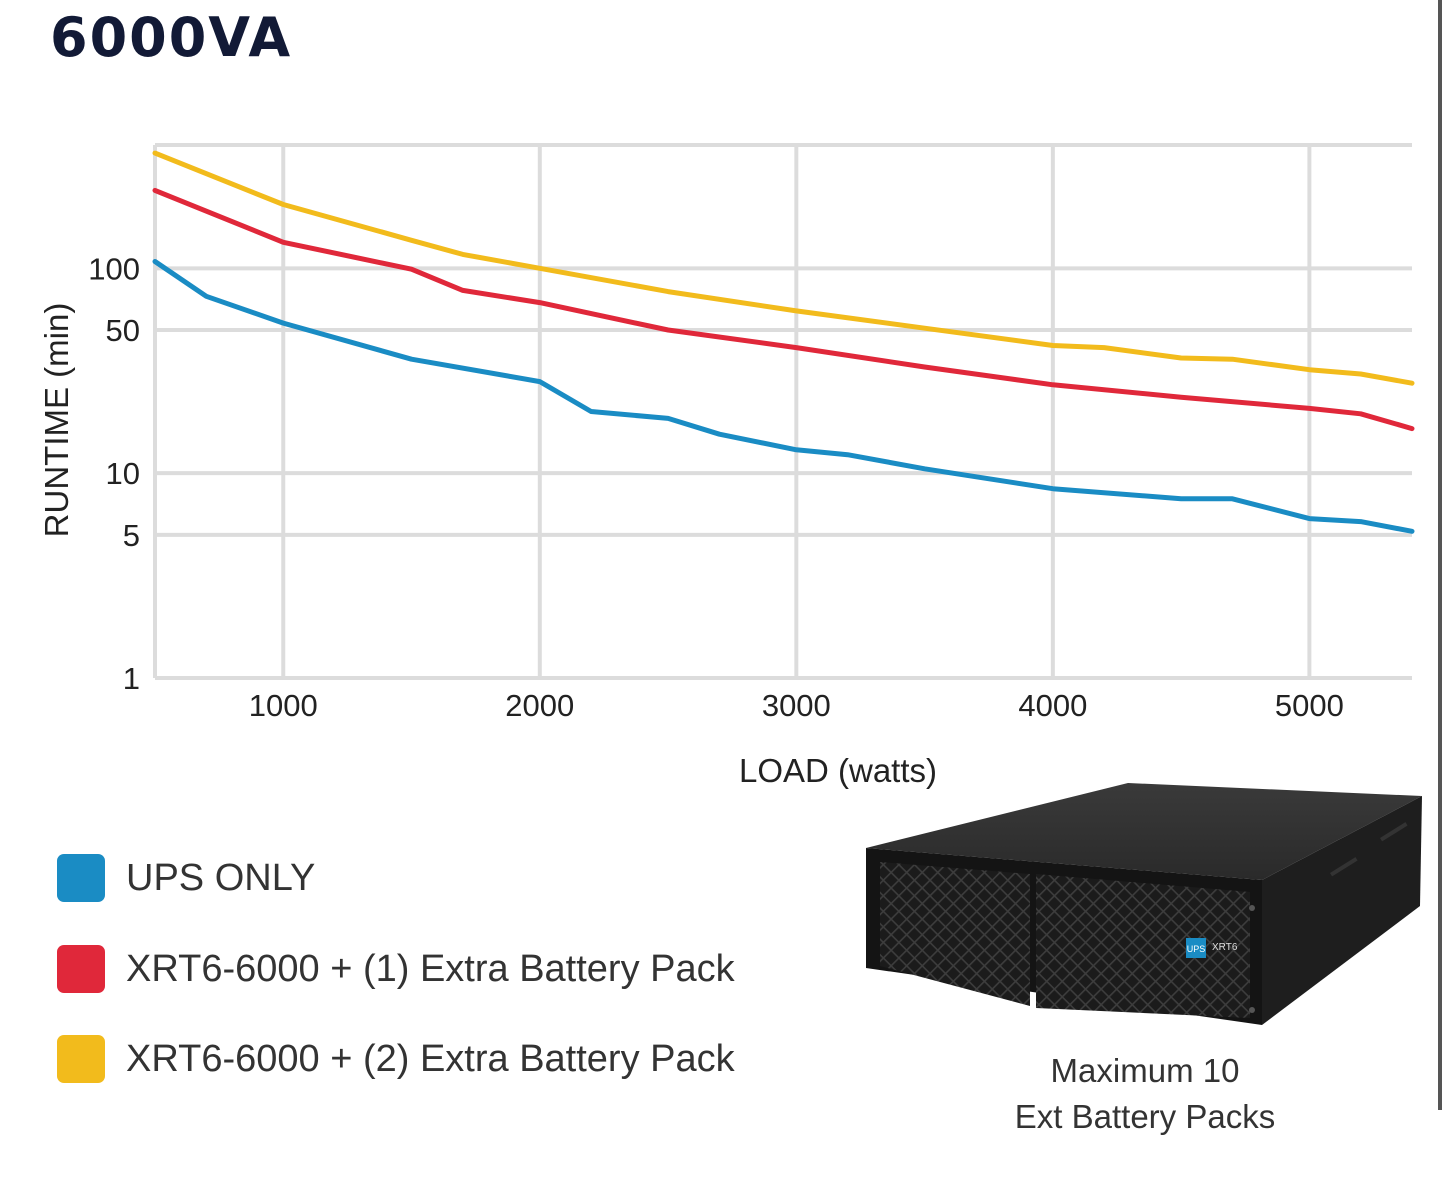  What do you see at coordinates (1145, 1116) in the screenshot?
I see `caption-line-2: Ext Battery Packs` at bounding box center [1145, 1116].